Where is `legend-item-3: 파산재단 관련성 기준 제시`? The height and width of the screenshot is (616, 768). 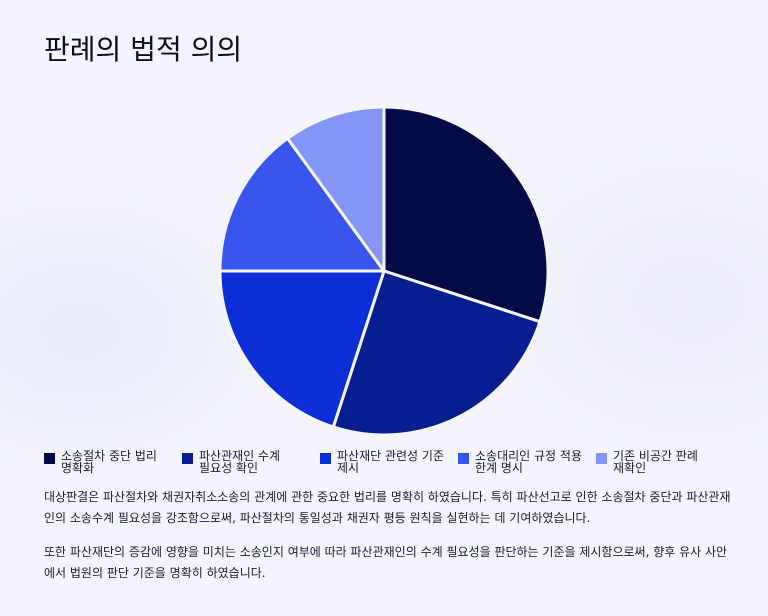
legend-item-3: 파산재단 관련성 기준 제시 is located at coordinates (389, 462).